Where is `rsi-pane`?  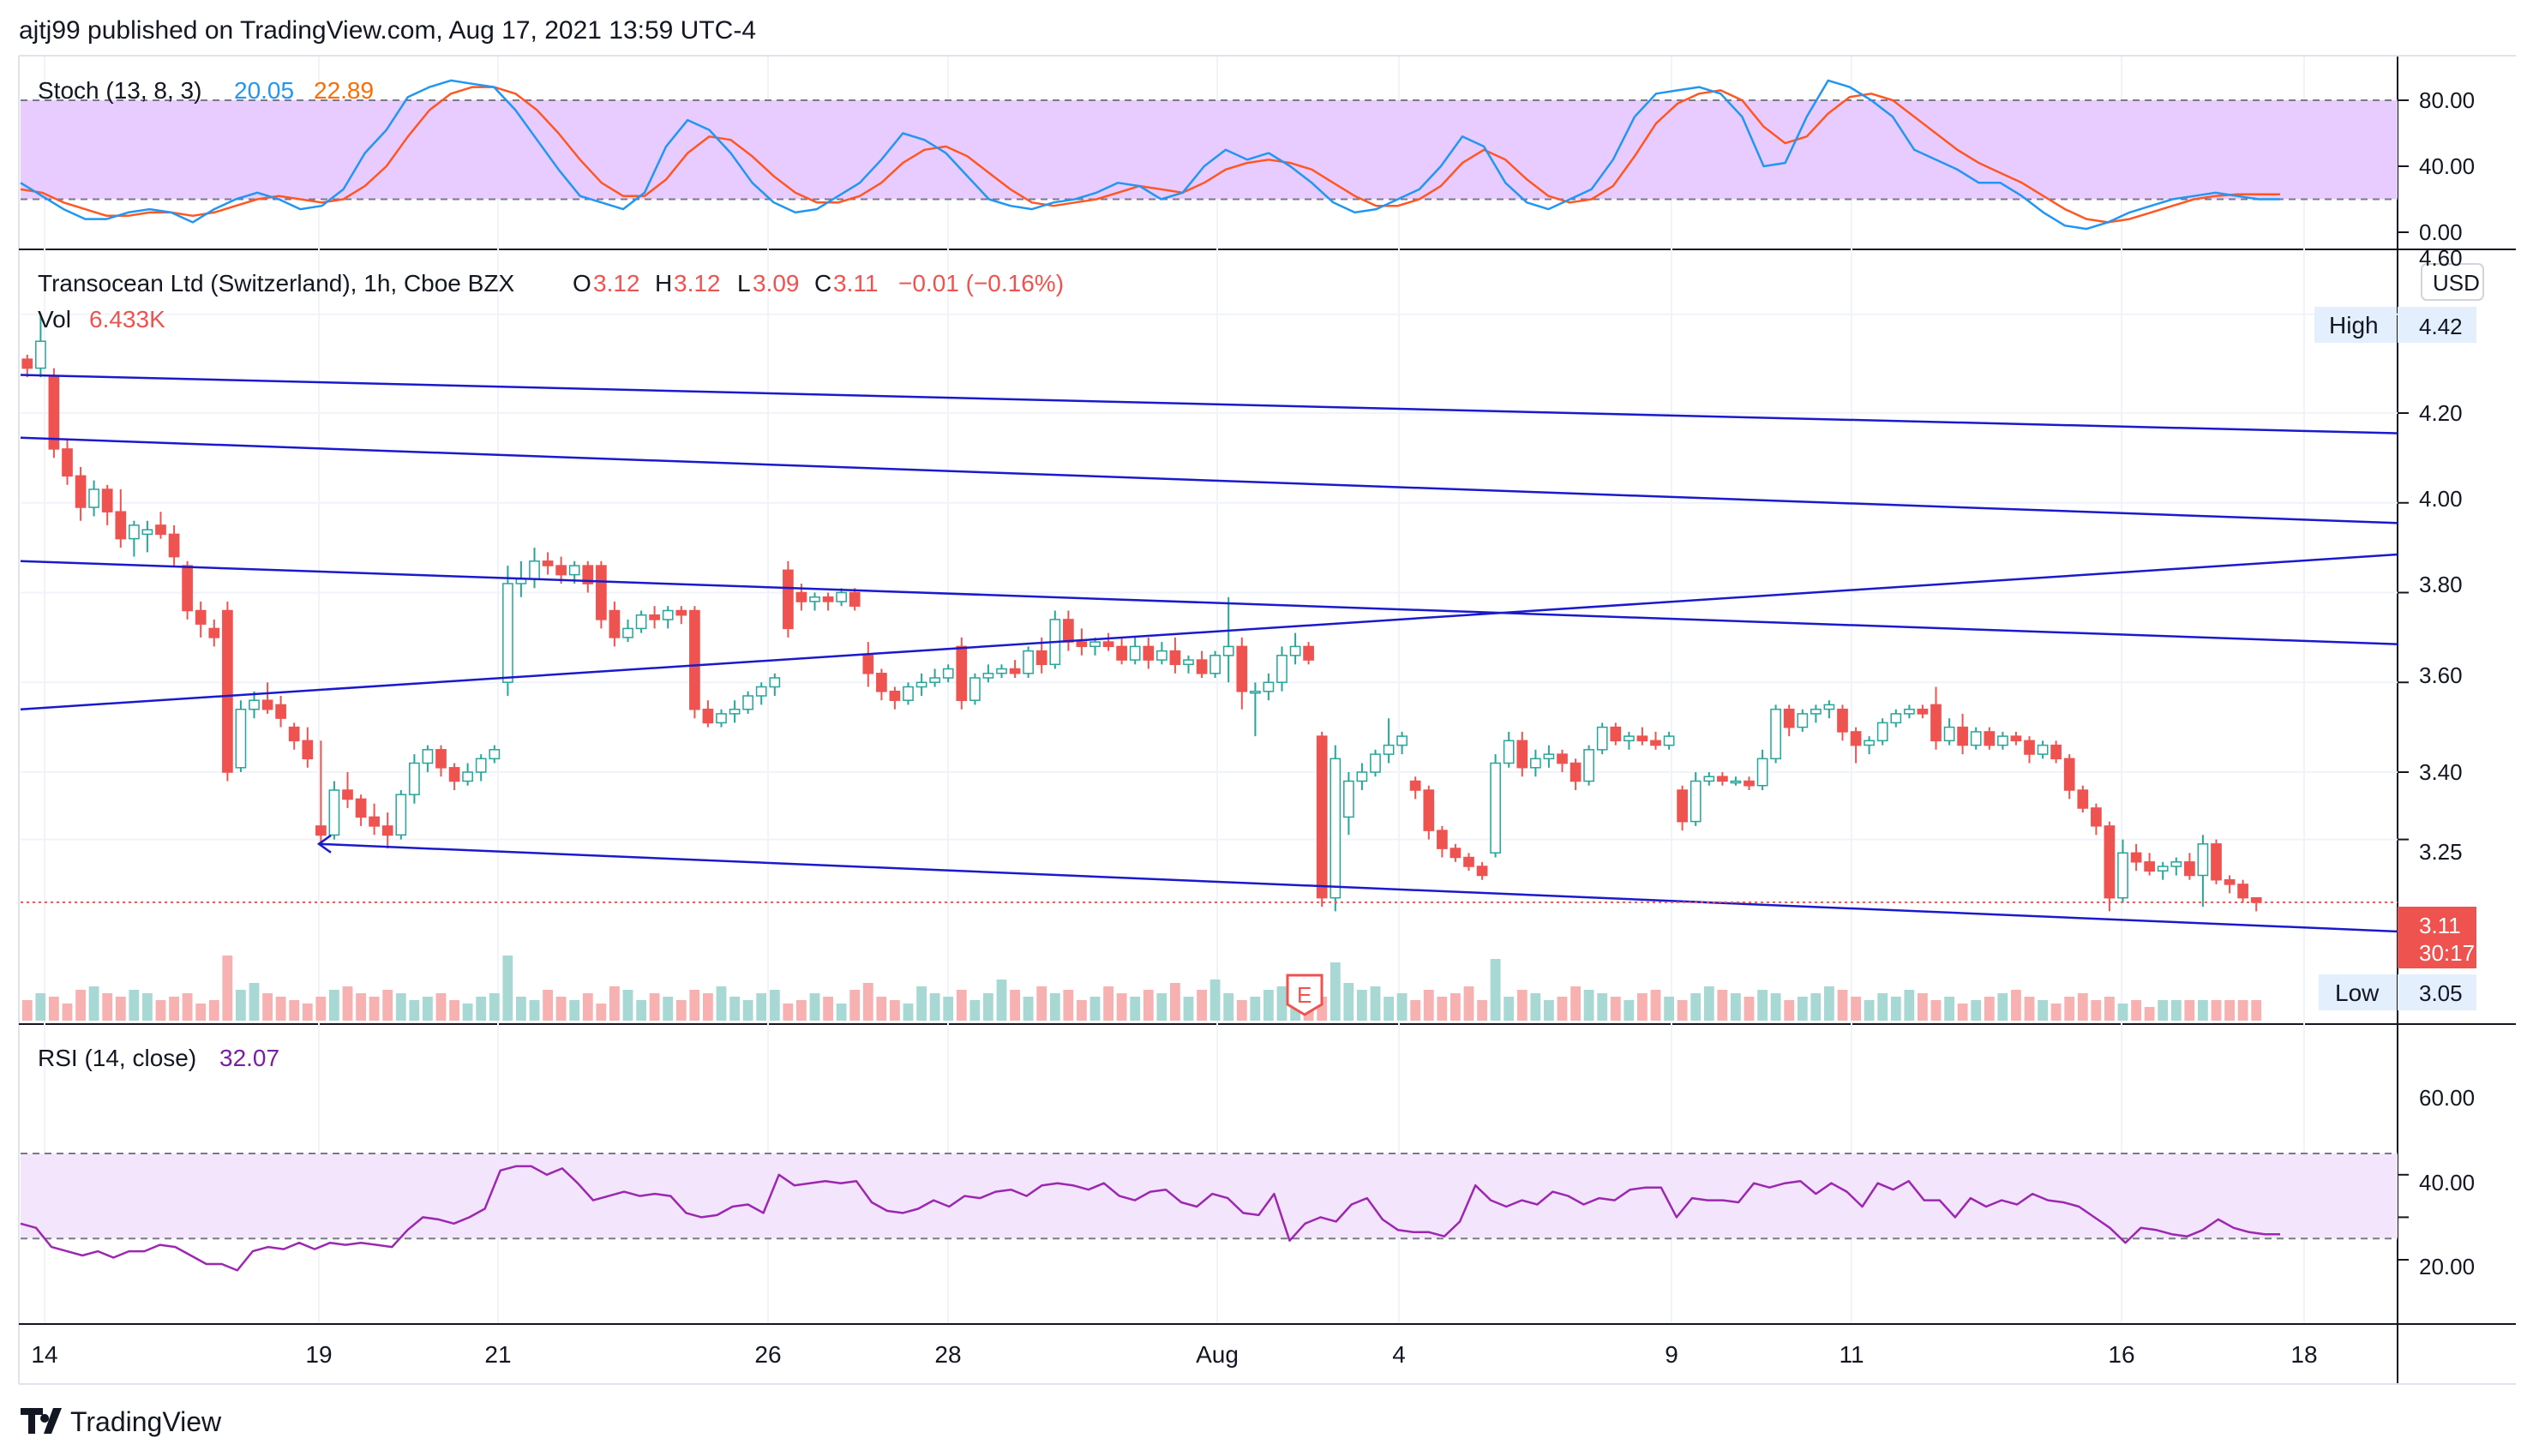 rsi-pane is located at coordinates (1214, 1212).